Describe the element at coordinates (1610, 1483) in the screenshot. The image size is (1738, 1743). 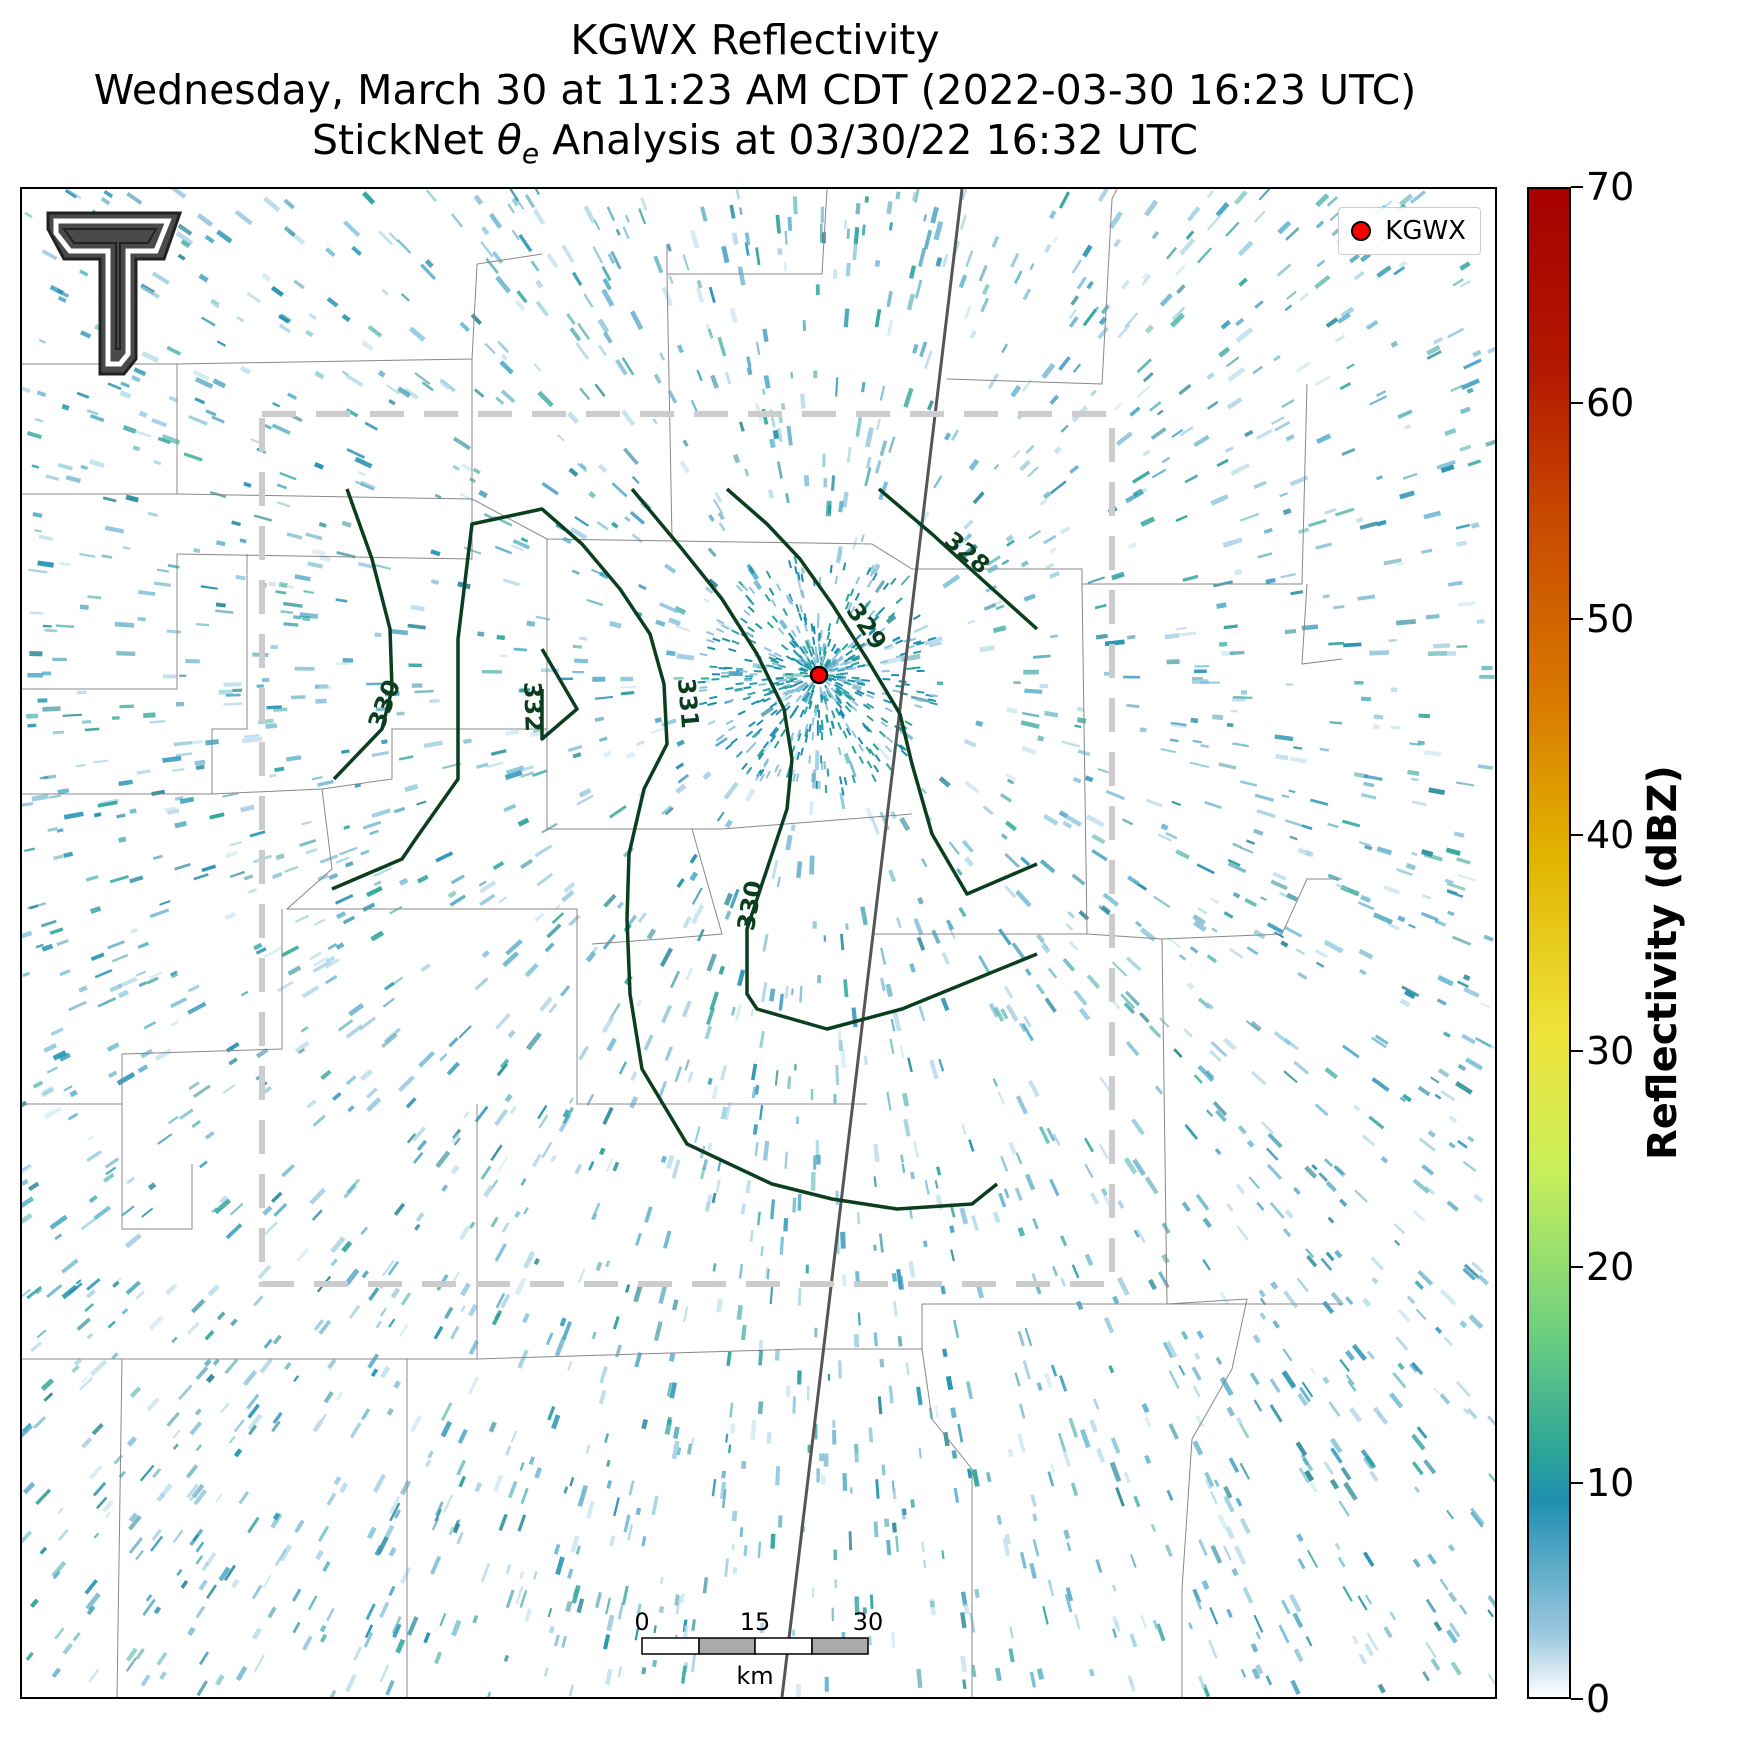
I see `colorbar-tick-label: 10` at that location.